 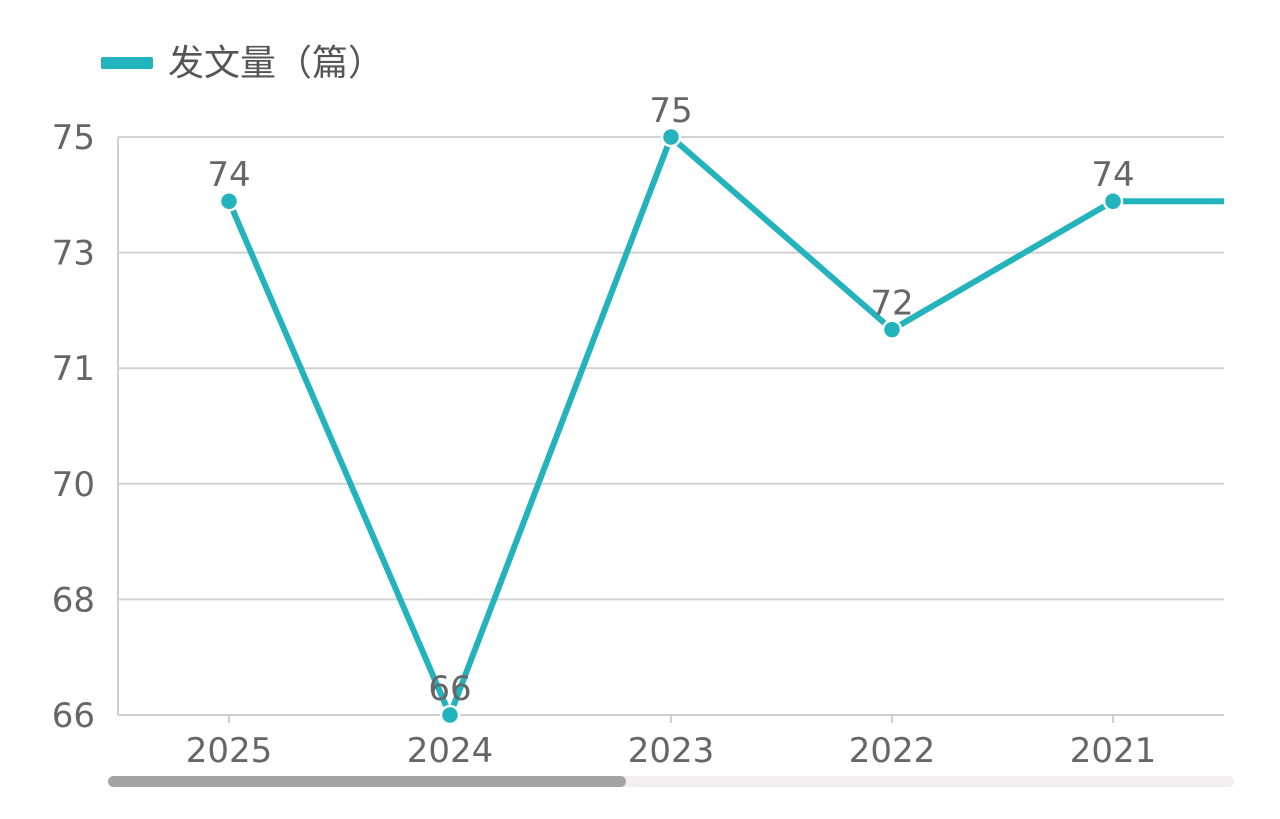 What do you see at coordinates (891, 304) in the screenshot?
I see `data-label: 72` at bounding box center [891, 304].